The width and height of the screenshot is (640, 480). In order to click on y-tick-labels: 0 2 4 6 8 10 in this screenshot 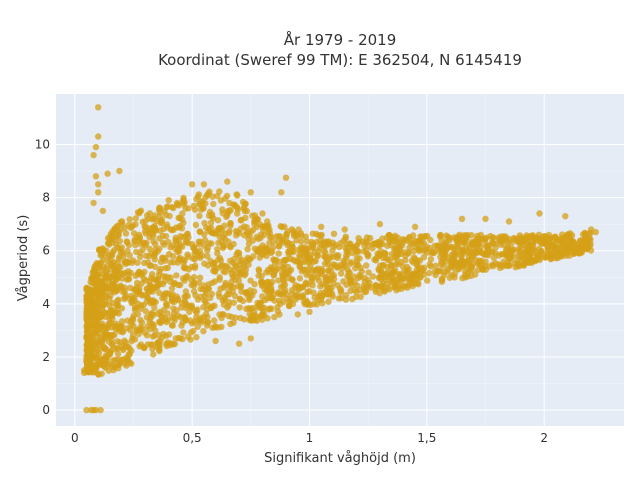, I will do `click(42, 277)`.